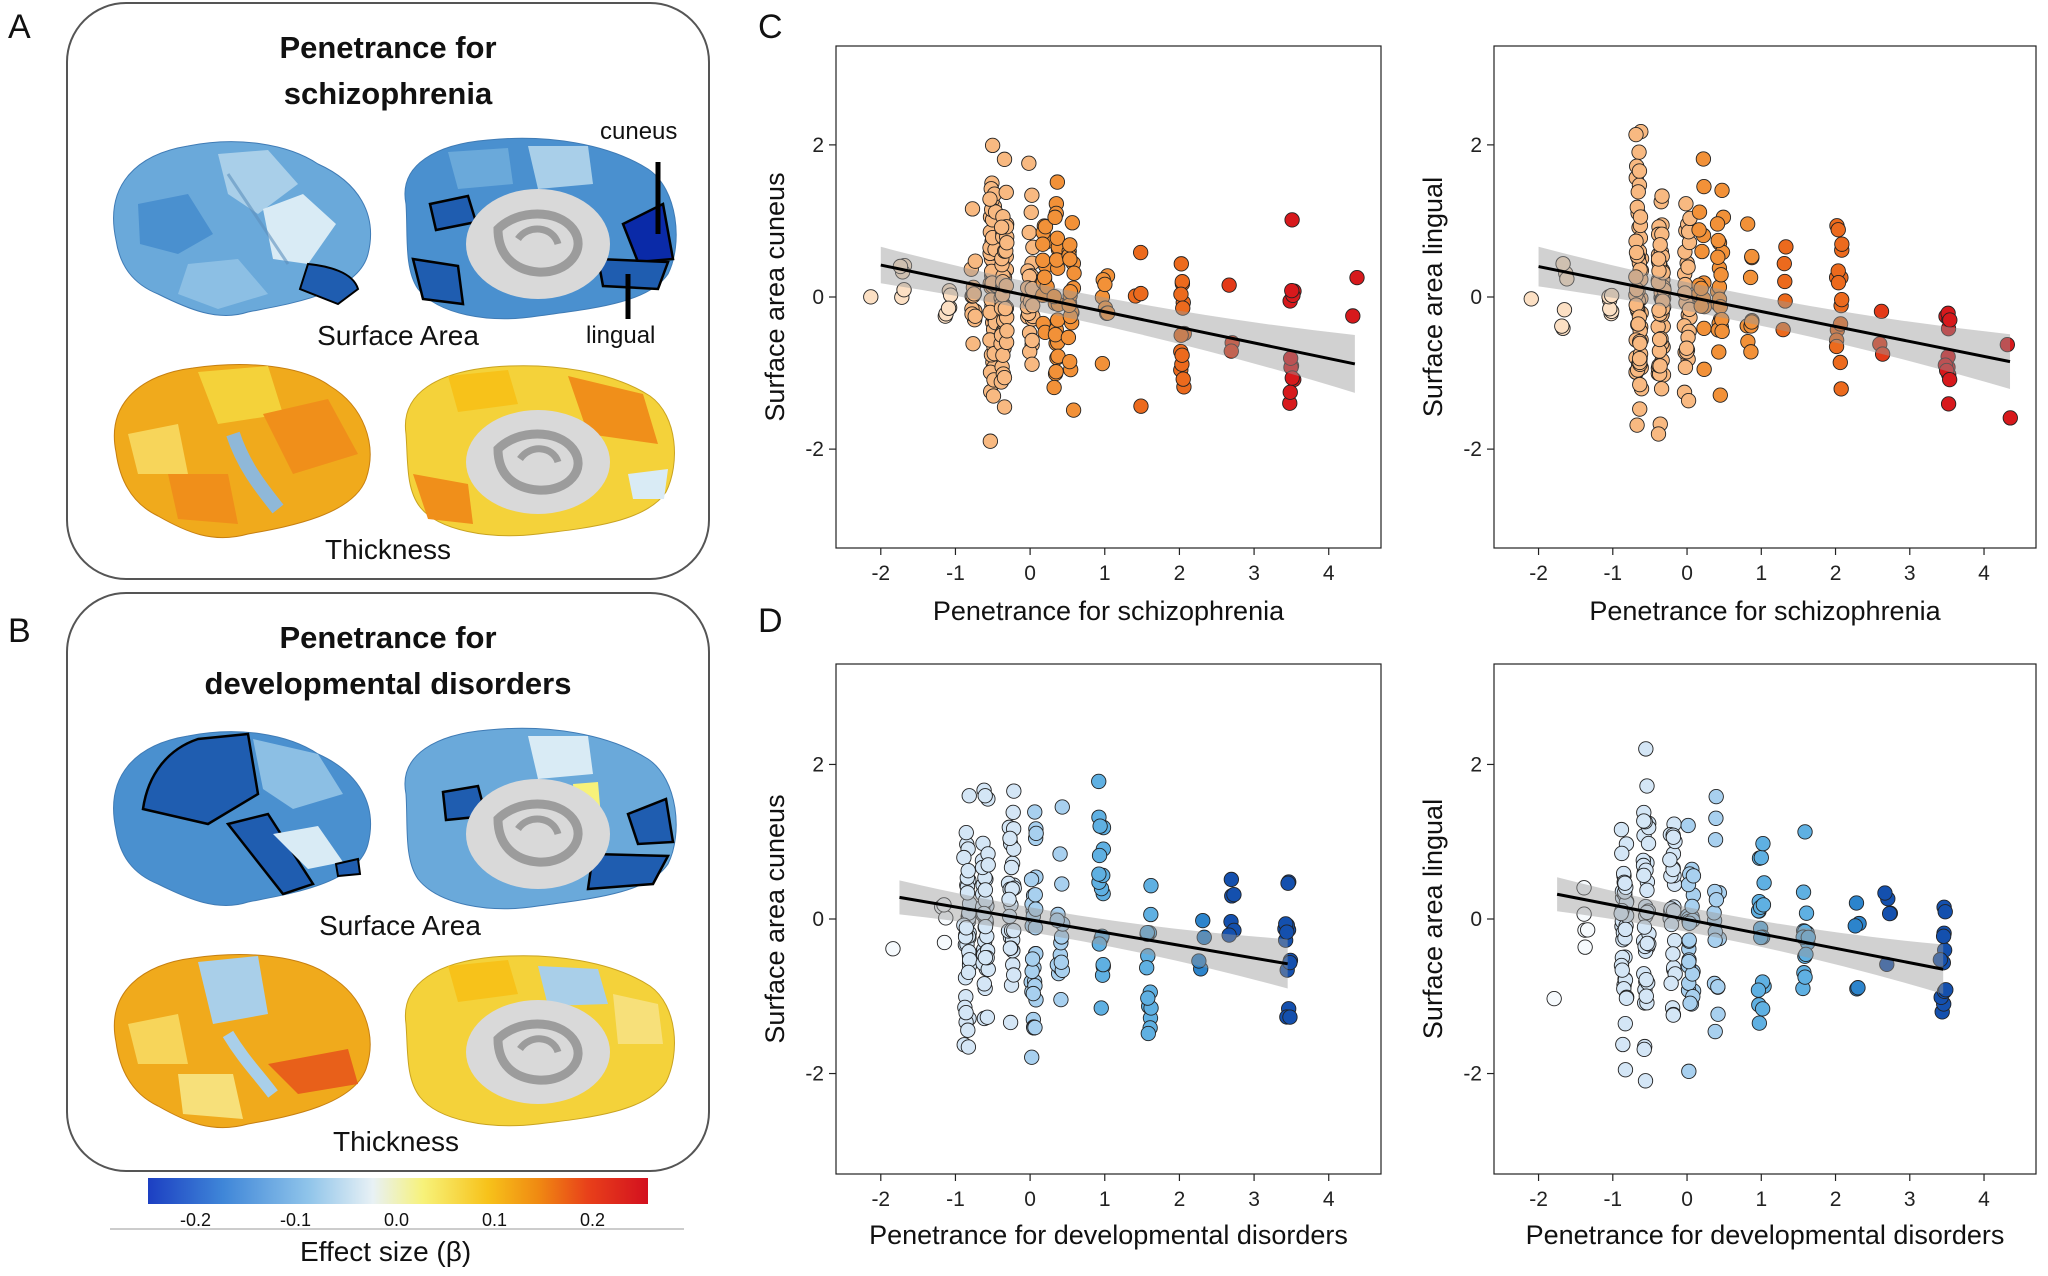  Describe the element at coordinates (296, 1220) in the screenshot. I see `colorbar-tick-label: -0.1` at that location.